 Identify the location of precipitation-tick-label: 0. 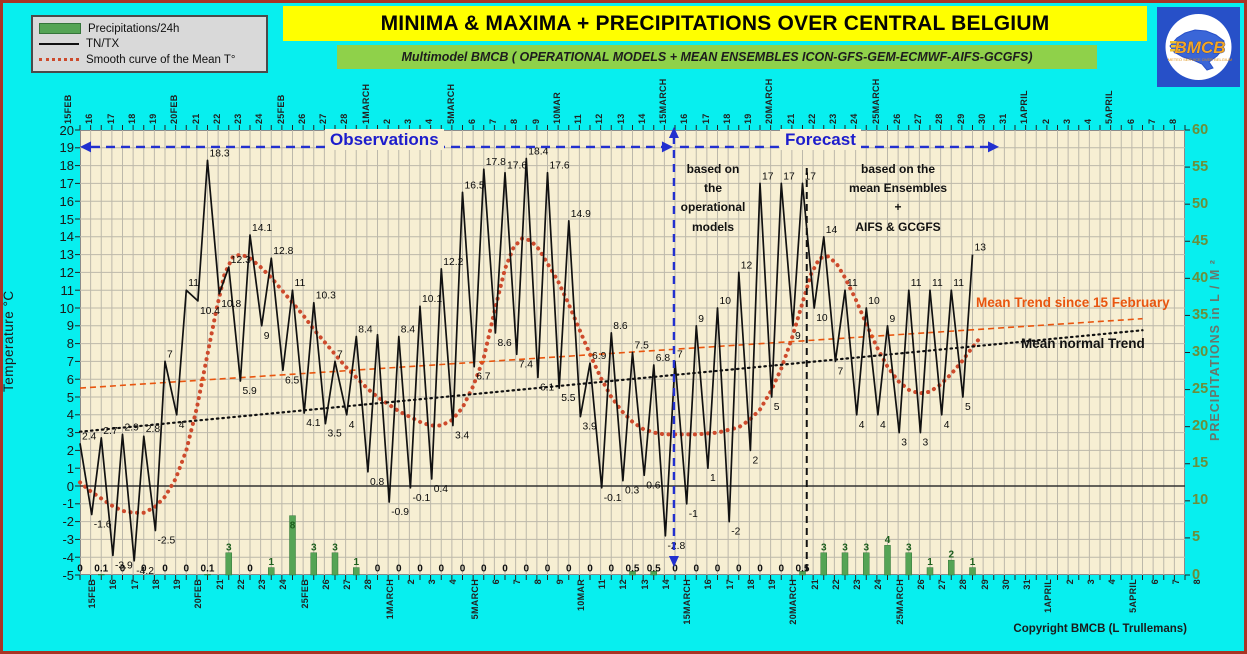
(1196, 574).